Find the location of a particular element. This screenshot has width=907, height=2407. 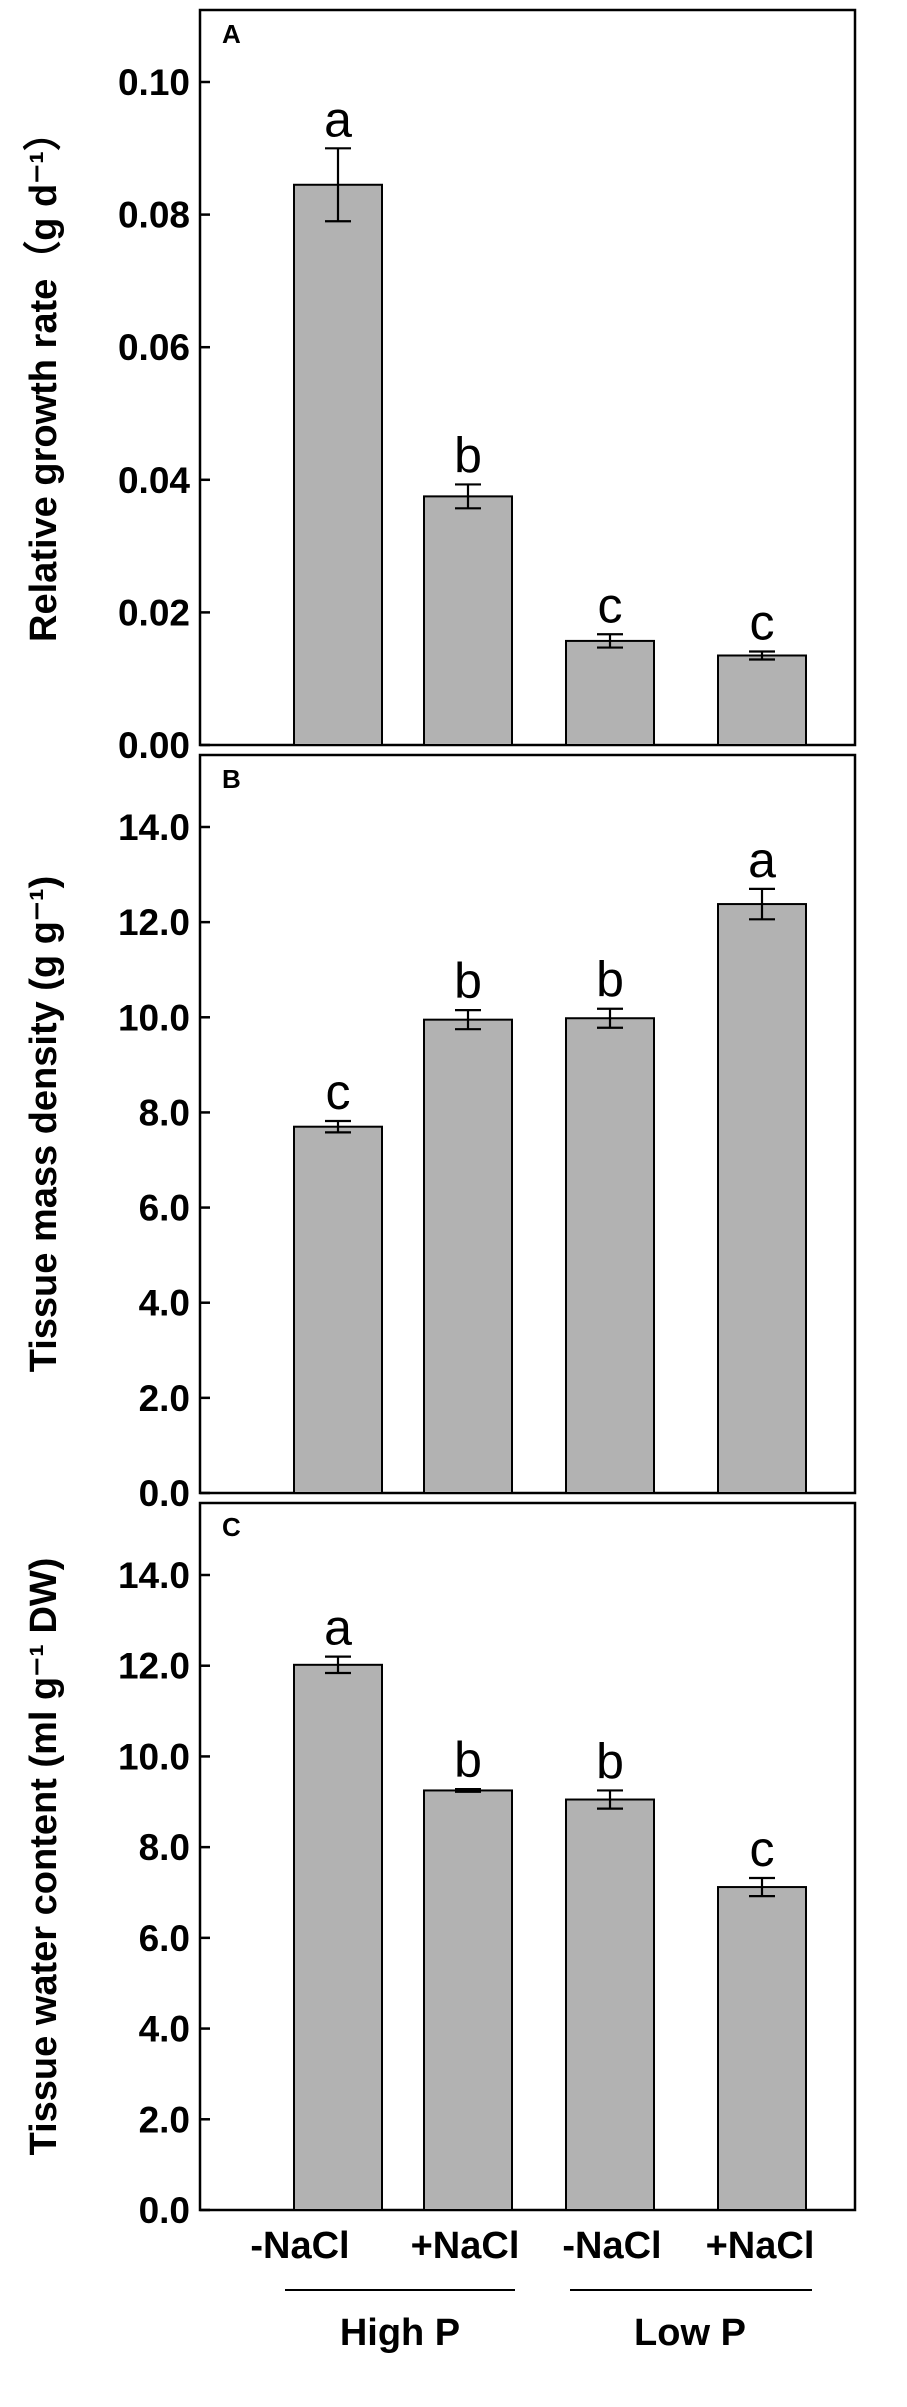

category-label-2: +NaCl is located at coordinates (465, 2246).